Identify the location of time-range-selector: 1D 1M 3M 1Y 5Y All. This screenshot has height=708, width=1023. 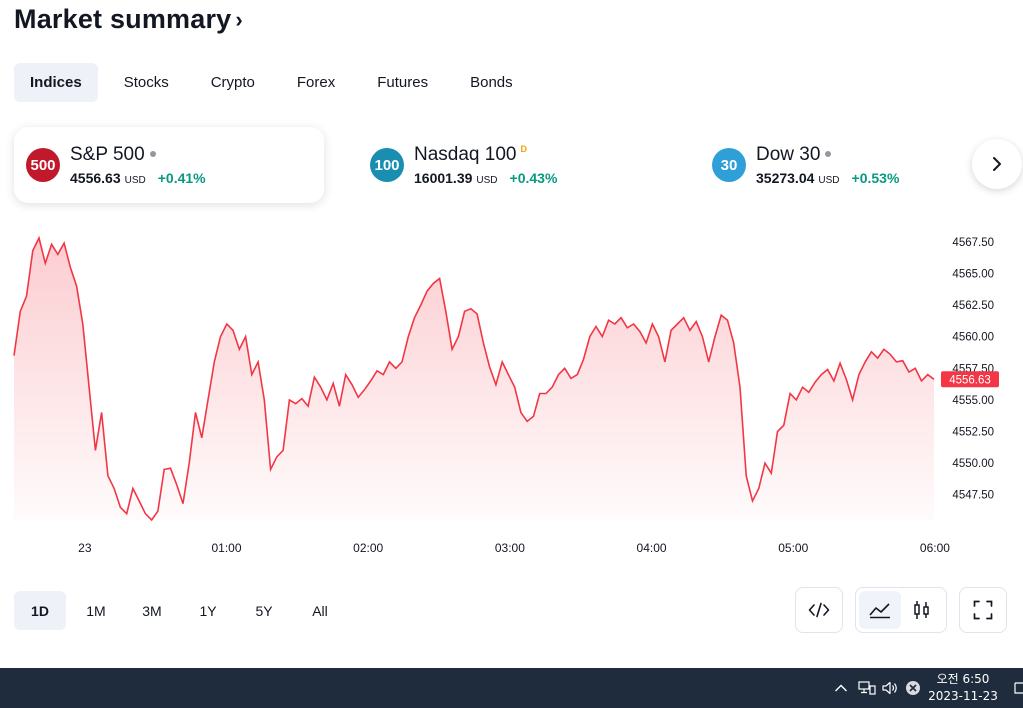
(180, 610).